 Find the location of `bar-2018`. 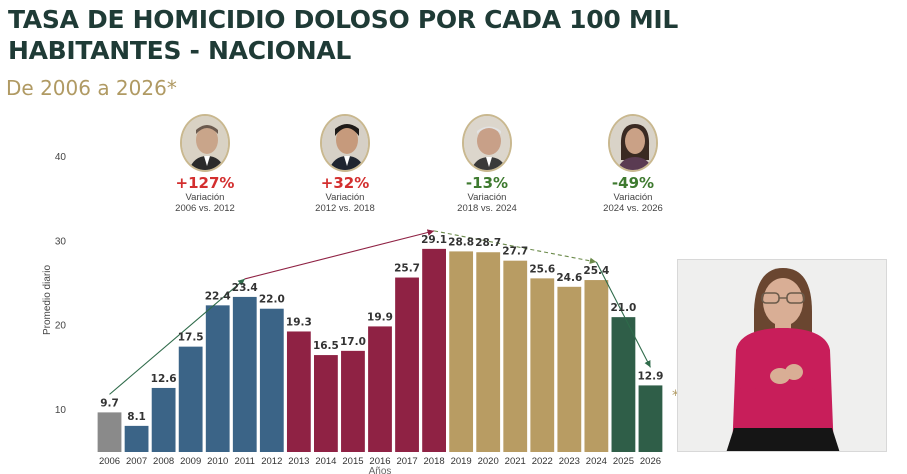

bar-2018 is located at coordinates (434, 350).